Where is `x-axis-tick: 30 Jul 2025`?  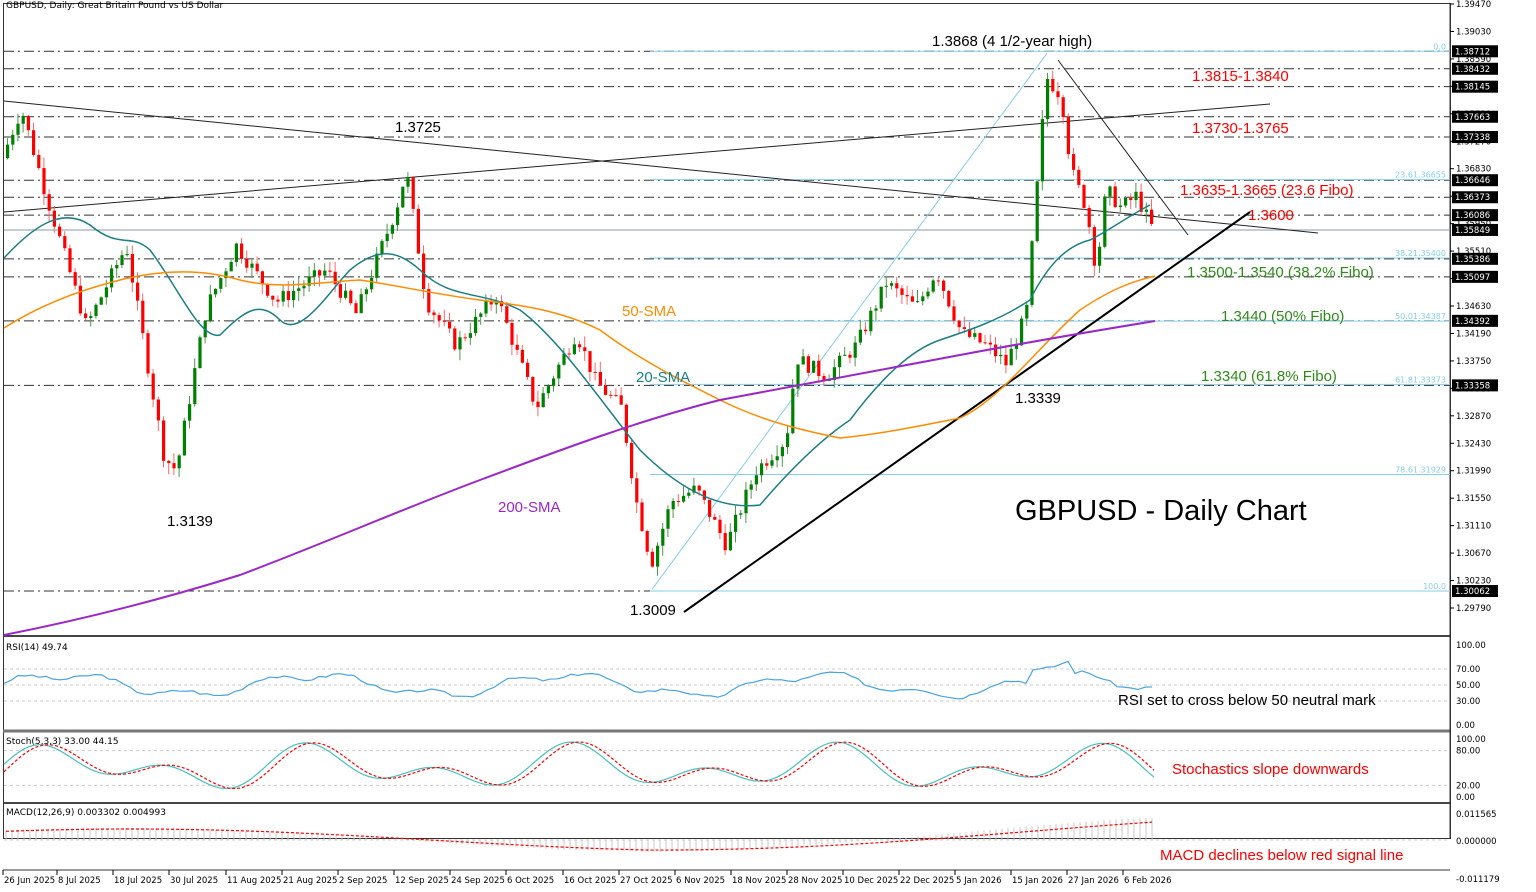
x-axis-tick: 30 Jul 2025 is located at coordinates (194, 881).